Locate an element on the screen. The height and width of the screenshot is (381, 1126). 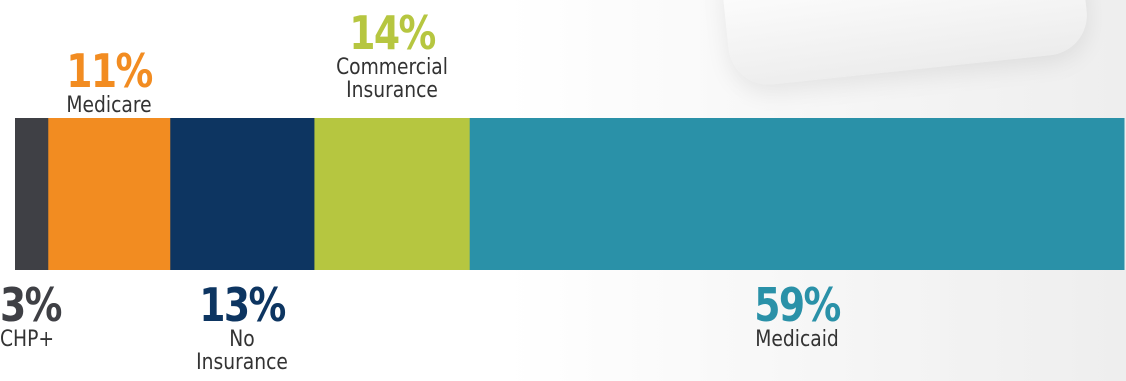
segment-percent: 13% is located at coordinates (243, 305).